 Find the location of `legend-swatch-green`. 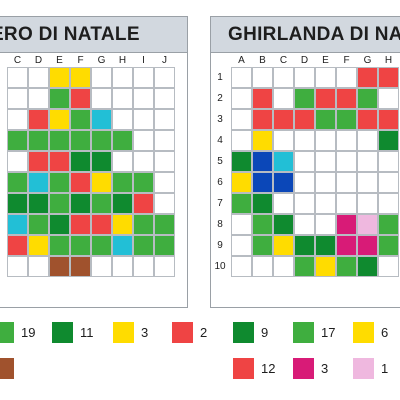

legend-swatch-green is located at coordinates (7, 332).